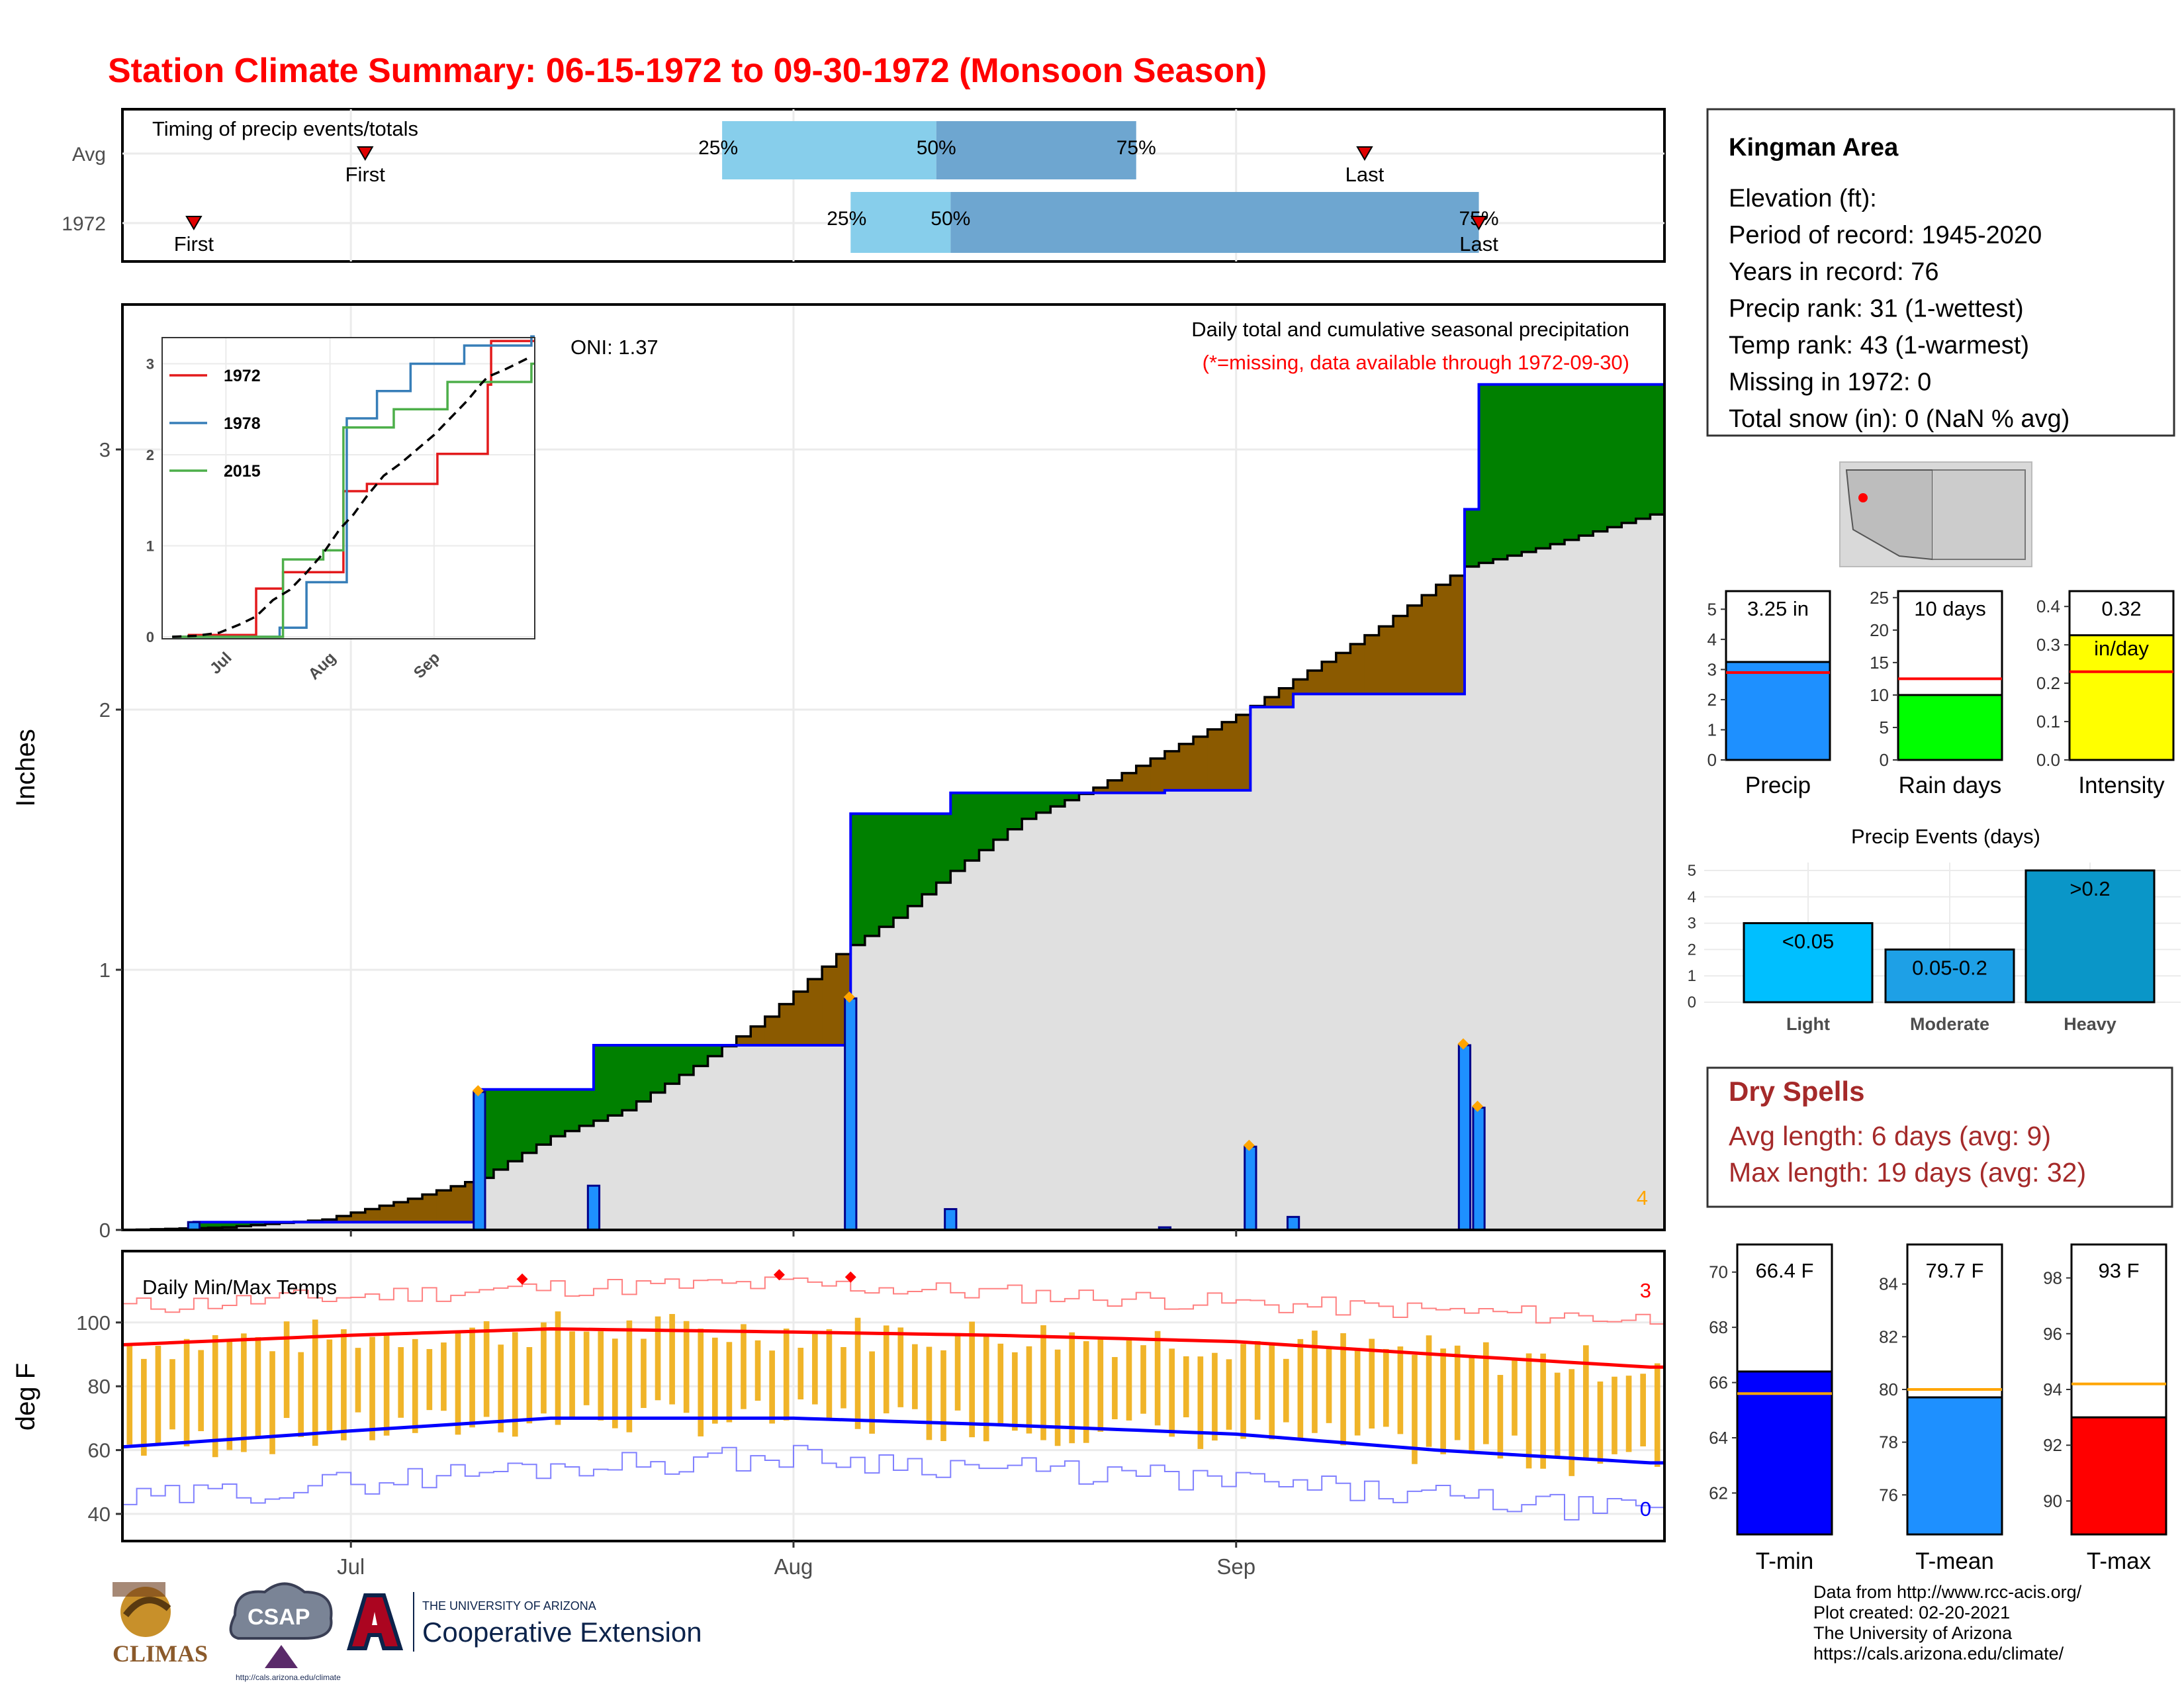 Image resolution: width=2184 pixels, height=1688 pixels. Describe the element at coordinates (893, 1482) in the screenshot. I see `temp-record-low-line` at that location.